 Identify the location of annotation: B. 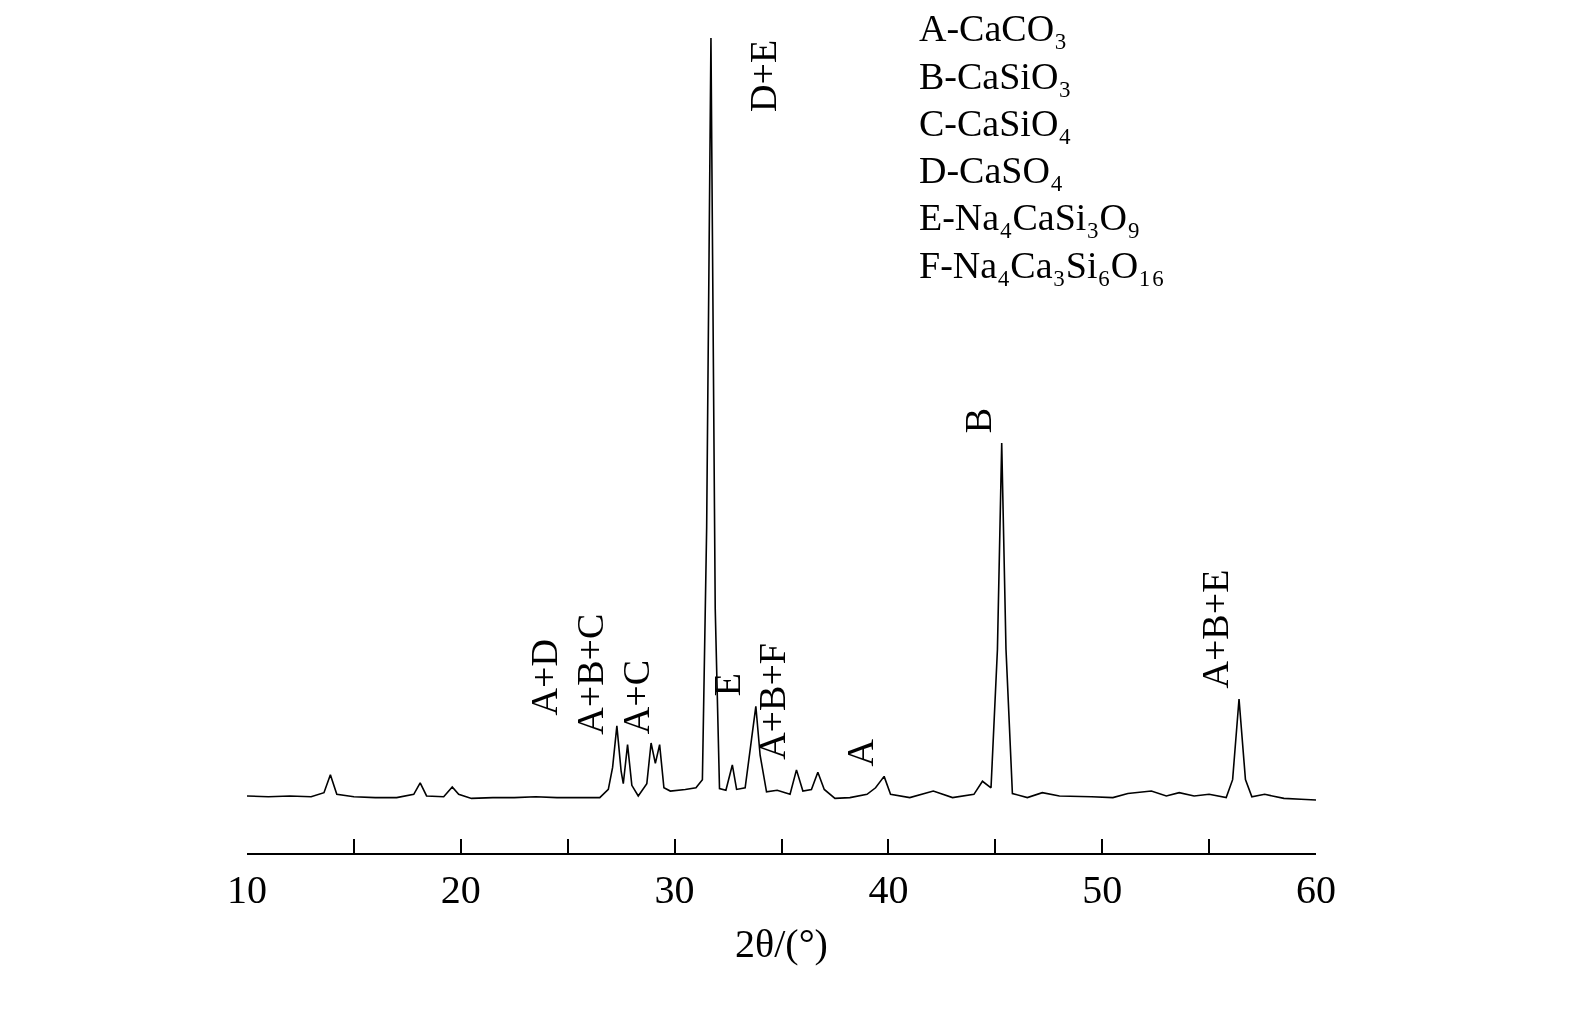
(978, 420).